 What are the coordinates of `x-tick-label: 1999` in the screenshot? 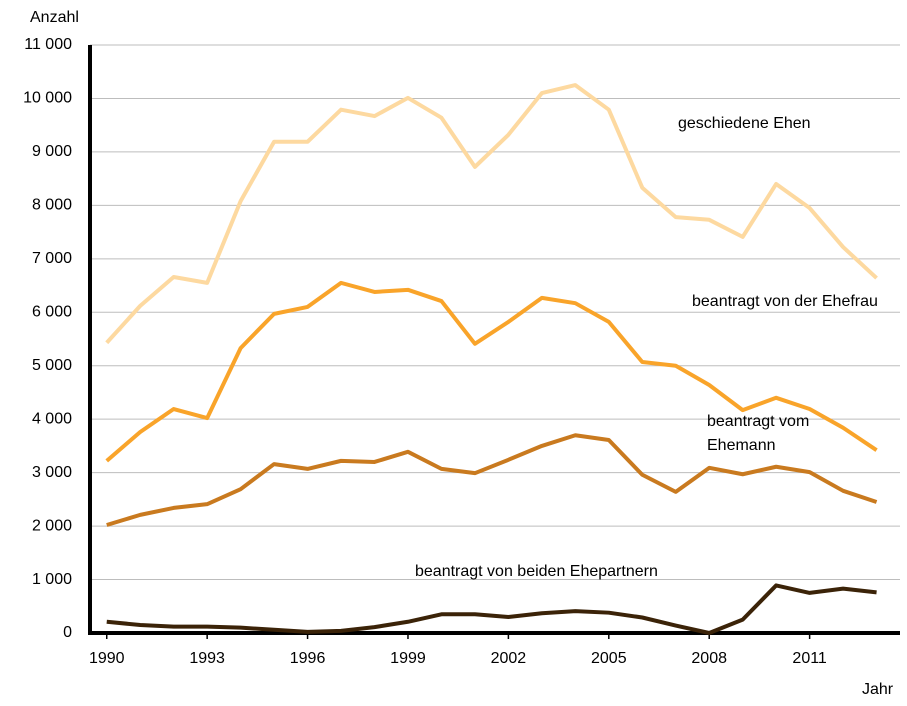 It's located at (408, 658).